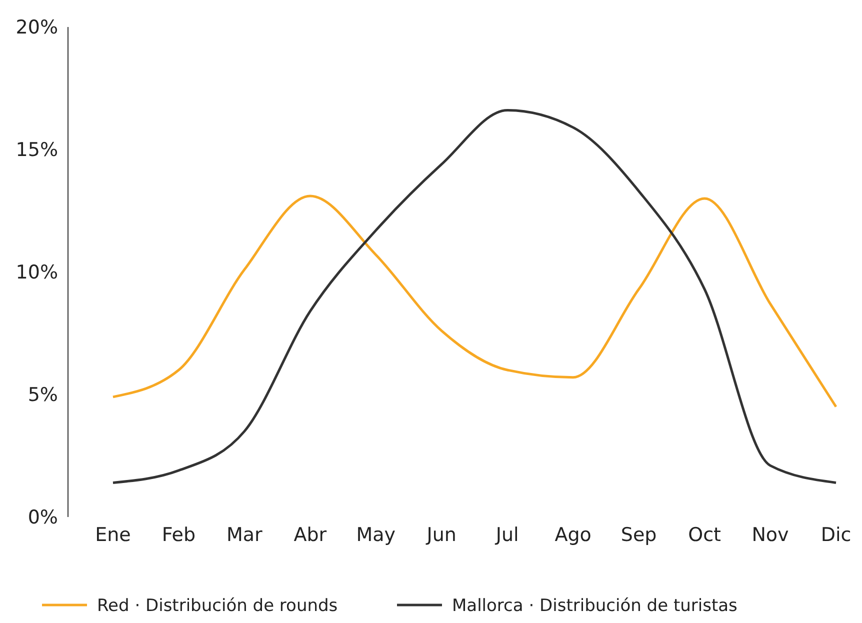 The image size is (862, 623). Describe the element at coordinates (244, 535) in the screenshot. I see `x-tick-label: Mar` at that location.